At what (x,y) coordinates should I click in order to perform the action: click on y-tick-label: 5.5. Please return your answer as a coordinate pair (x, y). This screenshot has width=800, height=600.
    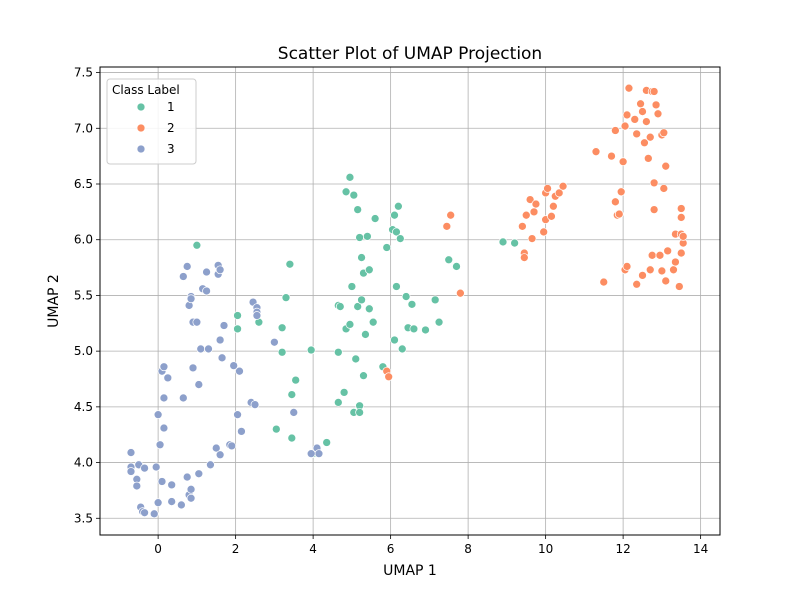
    Looking at the image, I should click on (83, 295).